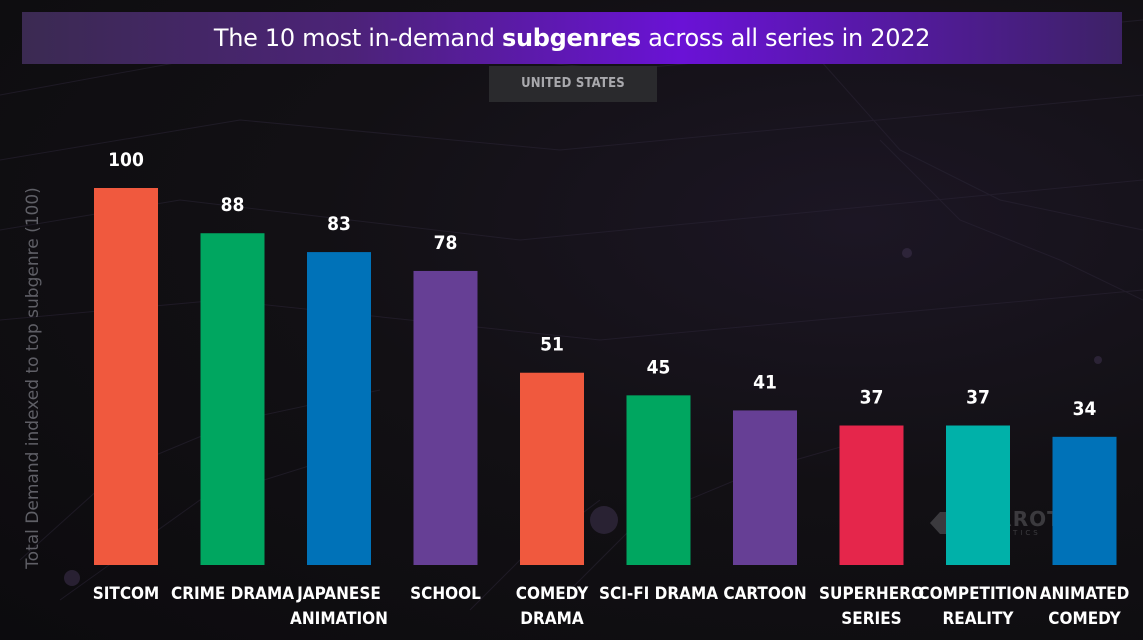 Image resolution: width=1143 pixels, height=640 pixels. I want to click on bar-school, so click(445, 417).